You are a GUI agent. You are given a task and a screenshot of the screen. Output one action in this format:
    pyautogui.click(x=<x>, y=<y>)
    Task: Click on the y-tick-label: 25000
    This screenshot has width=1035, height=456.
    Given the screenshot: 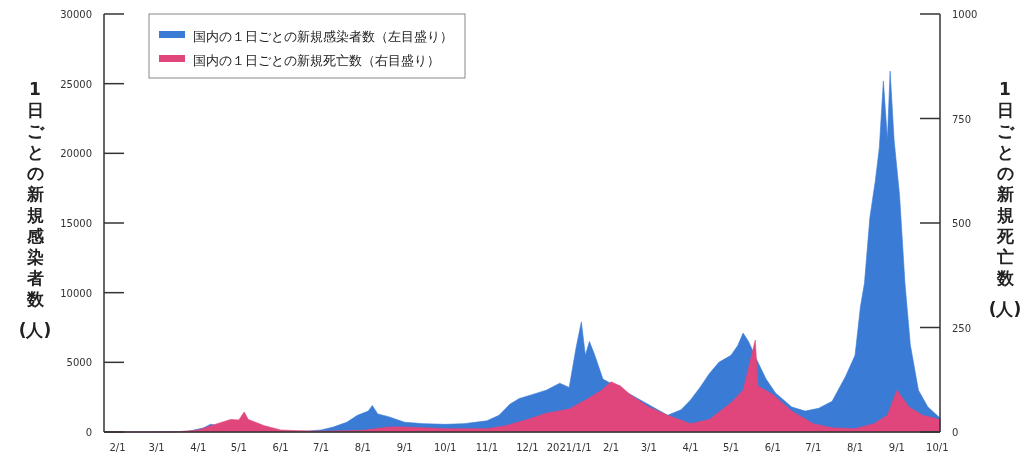 What is the action you would take?
    pyautogui.click(x=76, y=84)
    